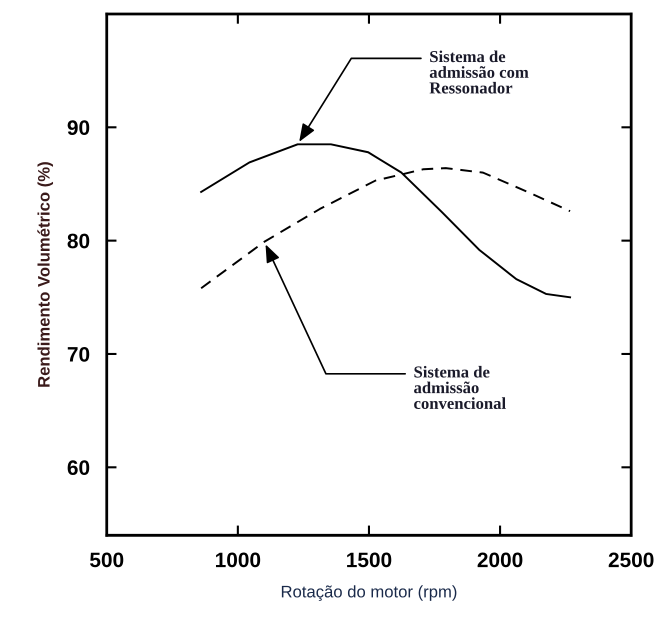 The width and height of the screenshot is (663, 635). I want to click on x-tick-label: 2000, so click(500, 560).